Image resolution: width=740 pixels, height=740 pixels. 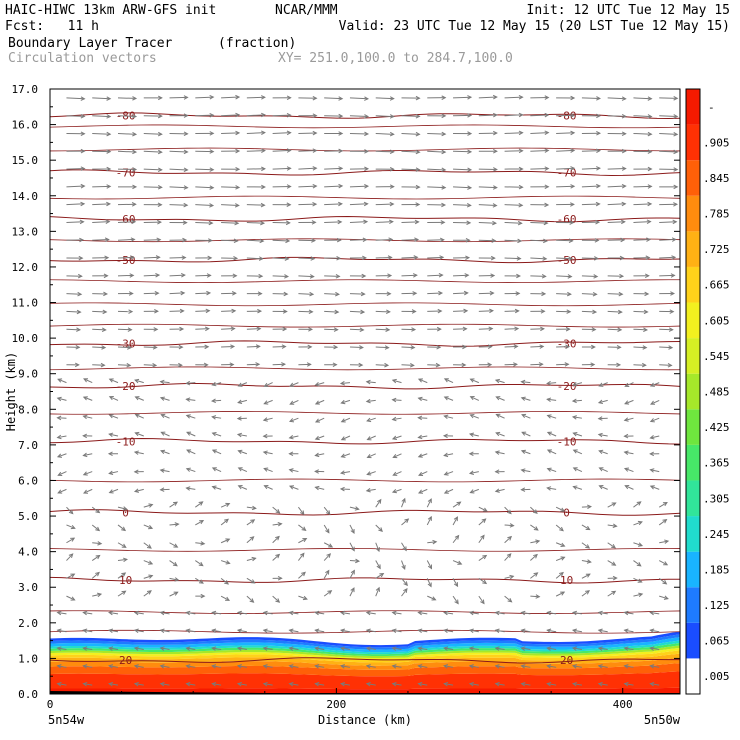 What do you see at coordinates (25, 231) in the screenshot?
I see `y-tick-label: 13.0` at bounding box center [25, 231].